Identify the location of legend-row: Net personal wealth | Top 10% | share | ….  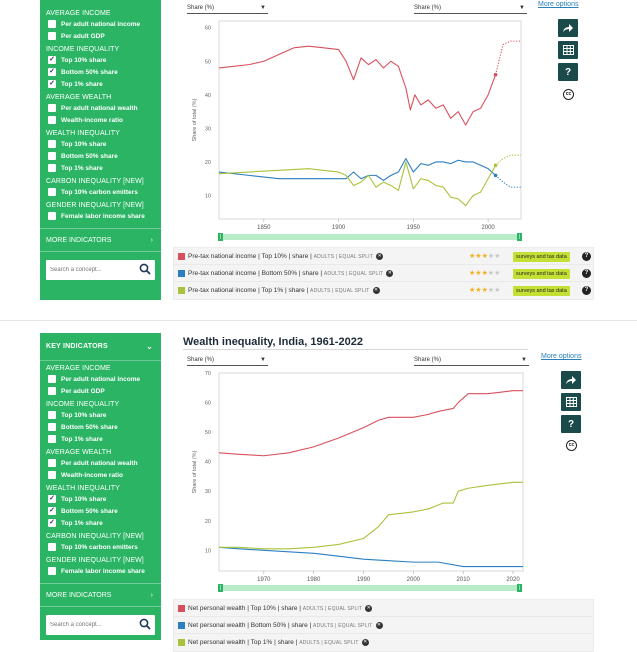
(383, 608).